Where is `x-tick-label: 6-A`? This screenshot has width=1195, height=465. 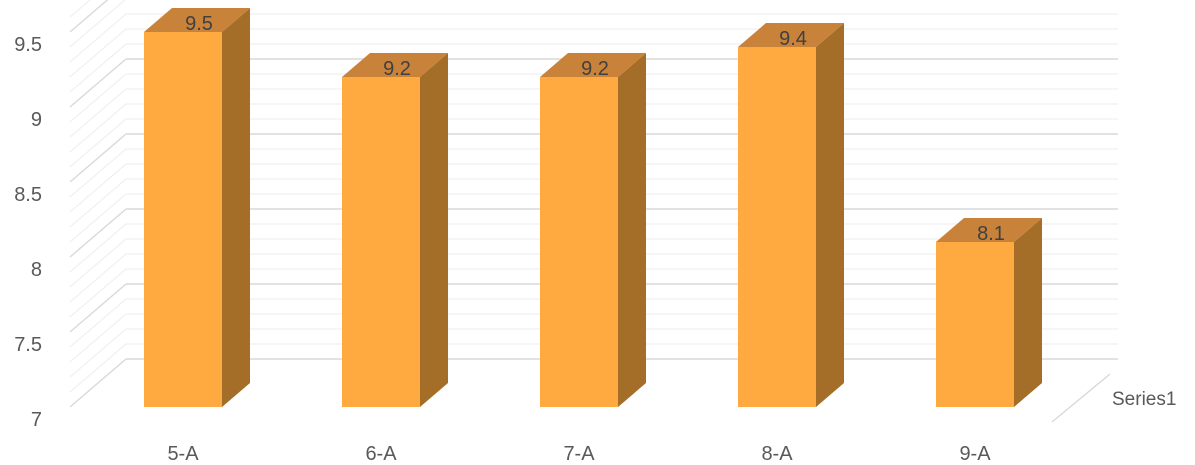
x-tick-label: 6-A is located at coordinates (381, 454).